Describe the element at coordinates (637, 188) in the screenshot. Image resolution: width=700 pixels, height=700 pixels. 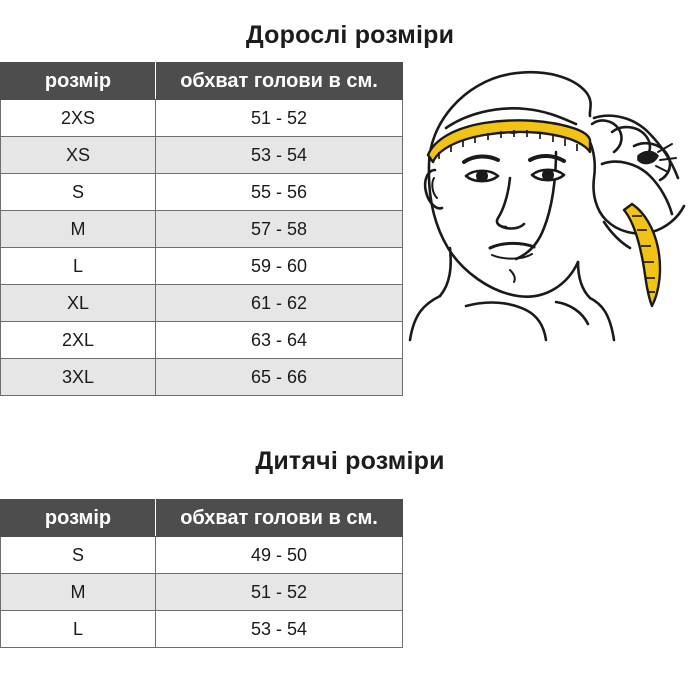
I see `forearm-lower` at that location.